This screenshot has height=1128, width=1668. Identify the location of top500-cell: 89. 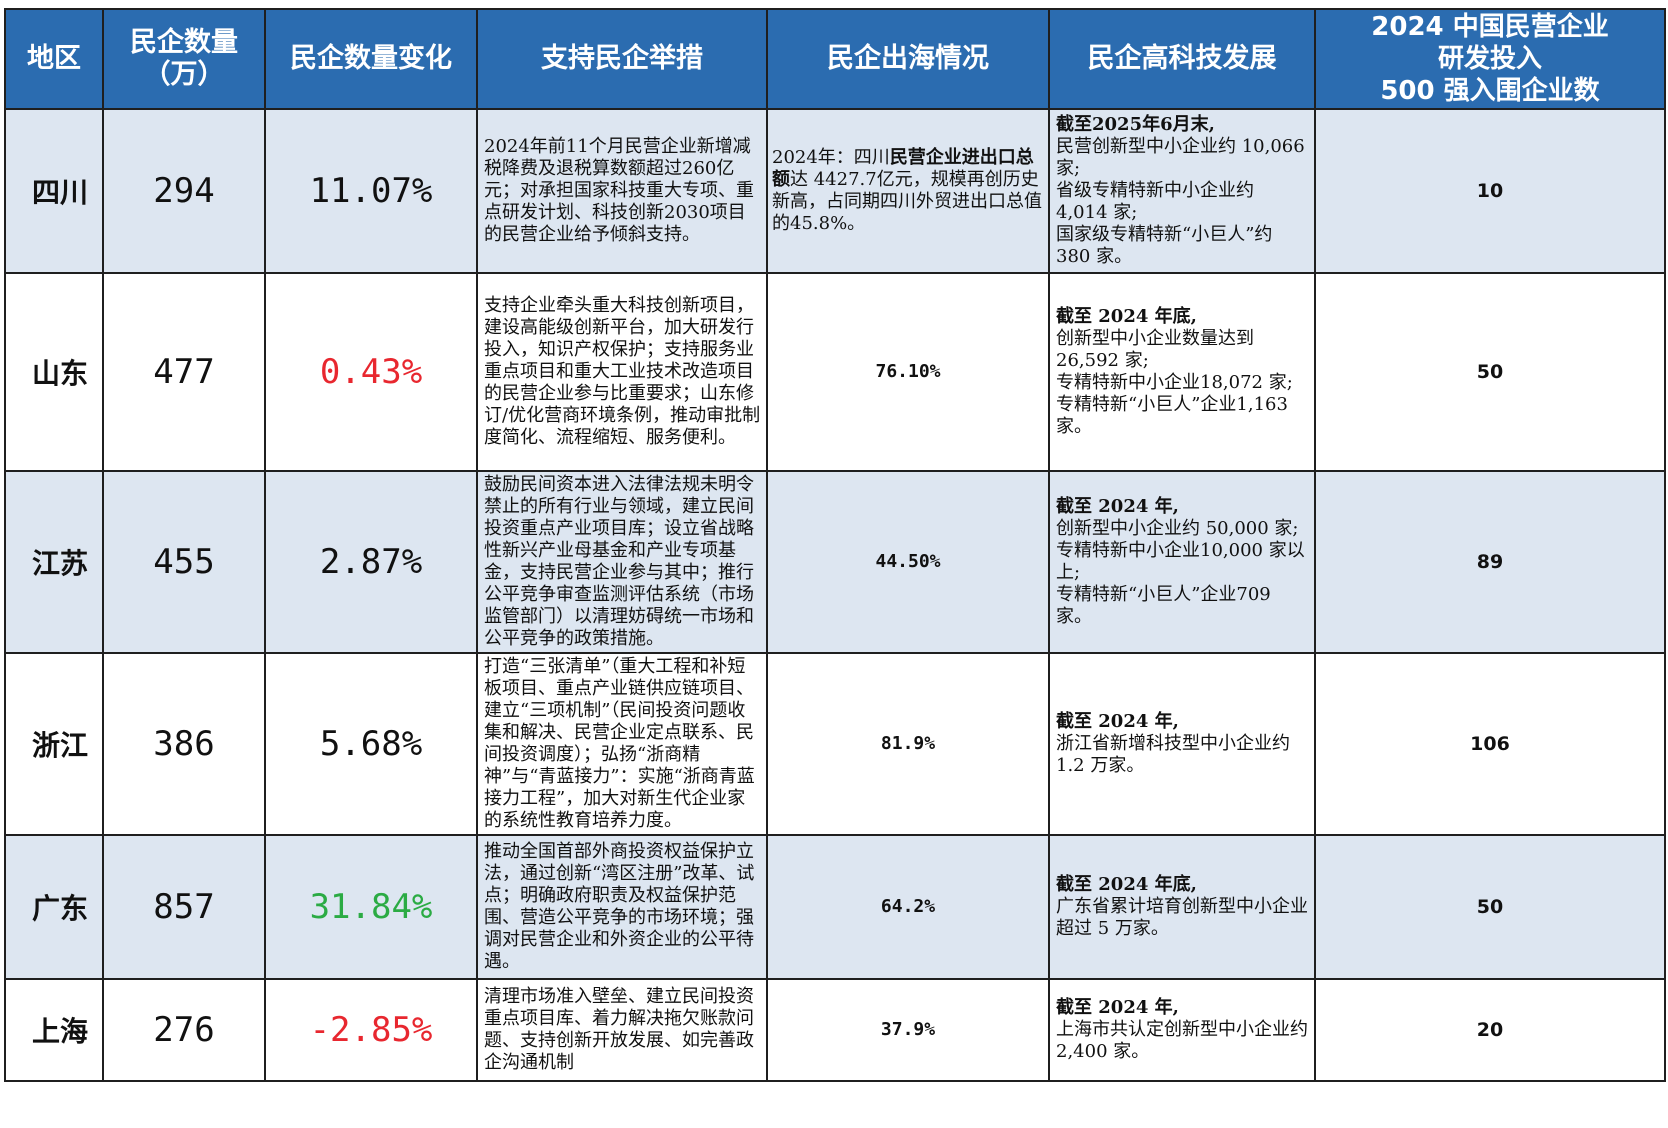
(1490, 562).